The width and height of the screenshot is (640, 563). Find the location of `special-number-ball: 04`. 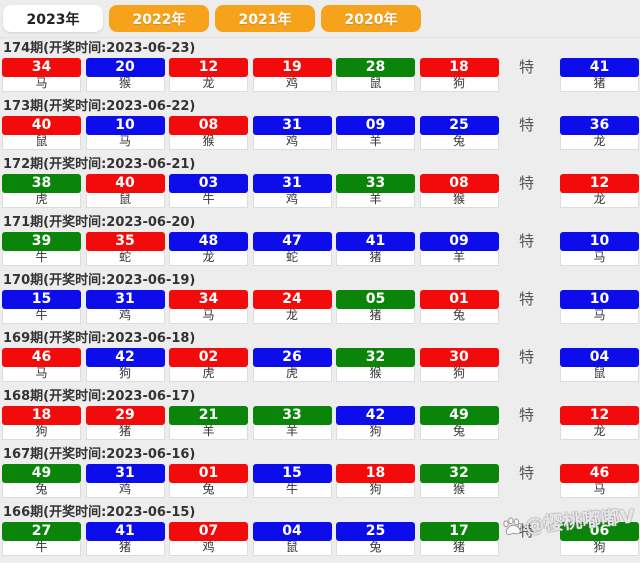

special-number-ball: 04 is located at coordinates (599, 357).